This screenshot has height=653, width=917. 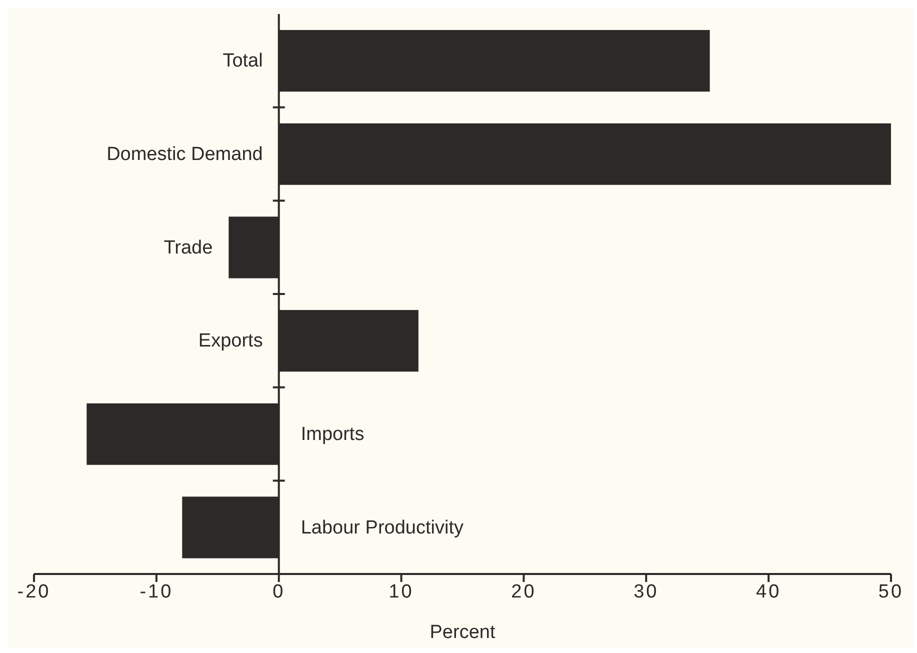 I want to click on y-tick-label: Imports, so click(x=332, y=434).